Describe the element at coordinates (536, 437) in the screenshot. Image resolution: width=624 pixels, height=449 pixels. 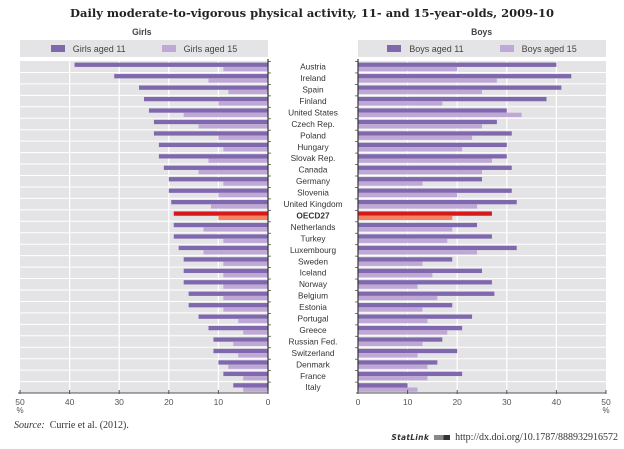
I see `statlink-url: http://dx.doi.org/10.1787/888932916572` at that location.